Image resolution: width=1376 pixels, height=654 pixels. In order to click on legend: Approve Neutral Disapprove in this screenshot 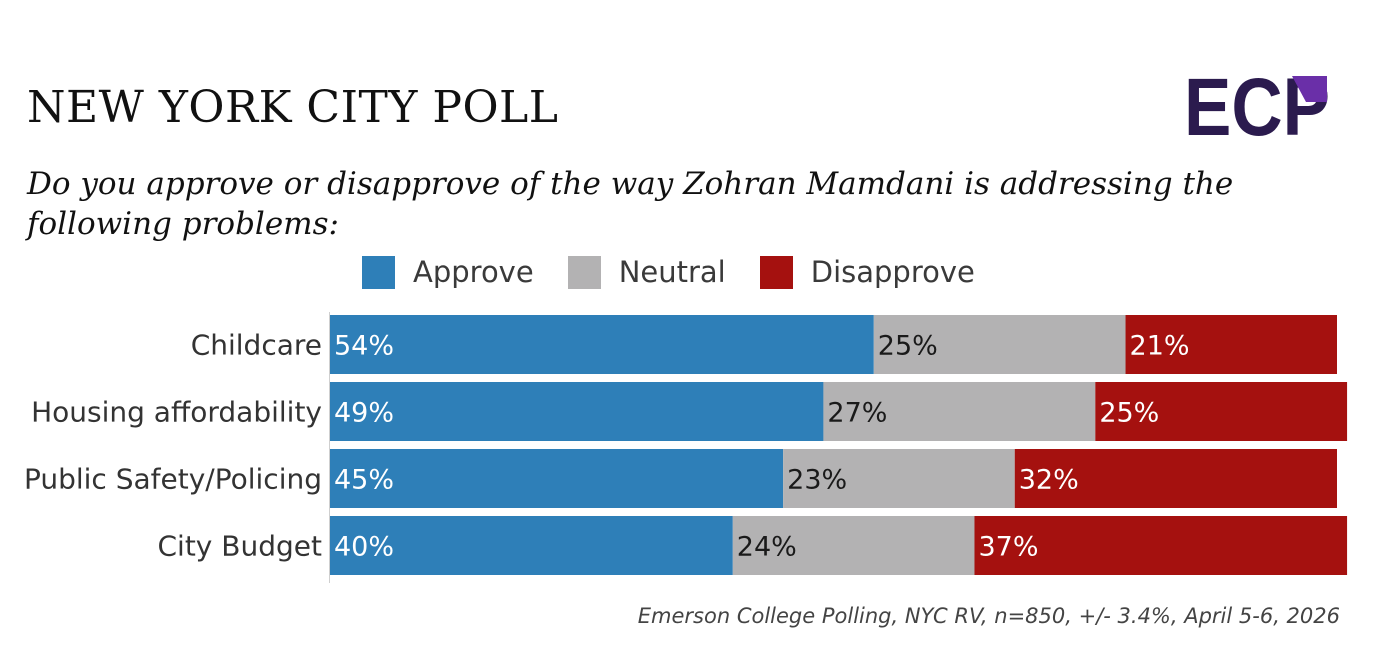, I will do `click(685, 272)`.